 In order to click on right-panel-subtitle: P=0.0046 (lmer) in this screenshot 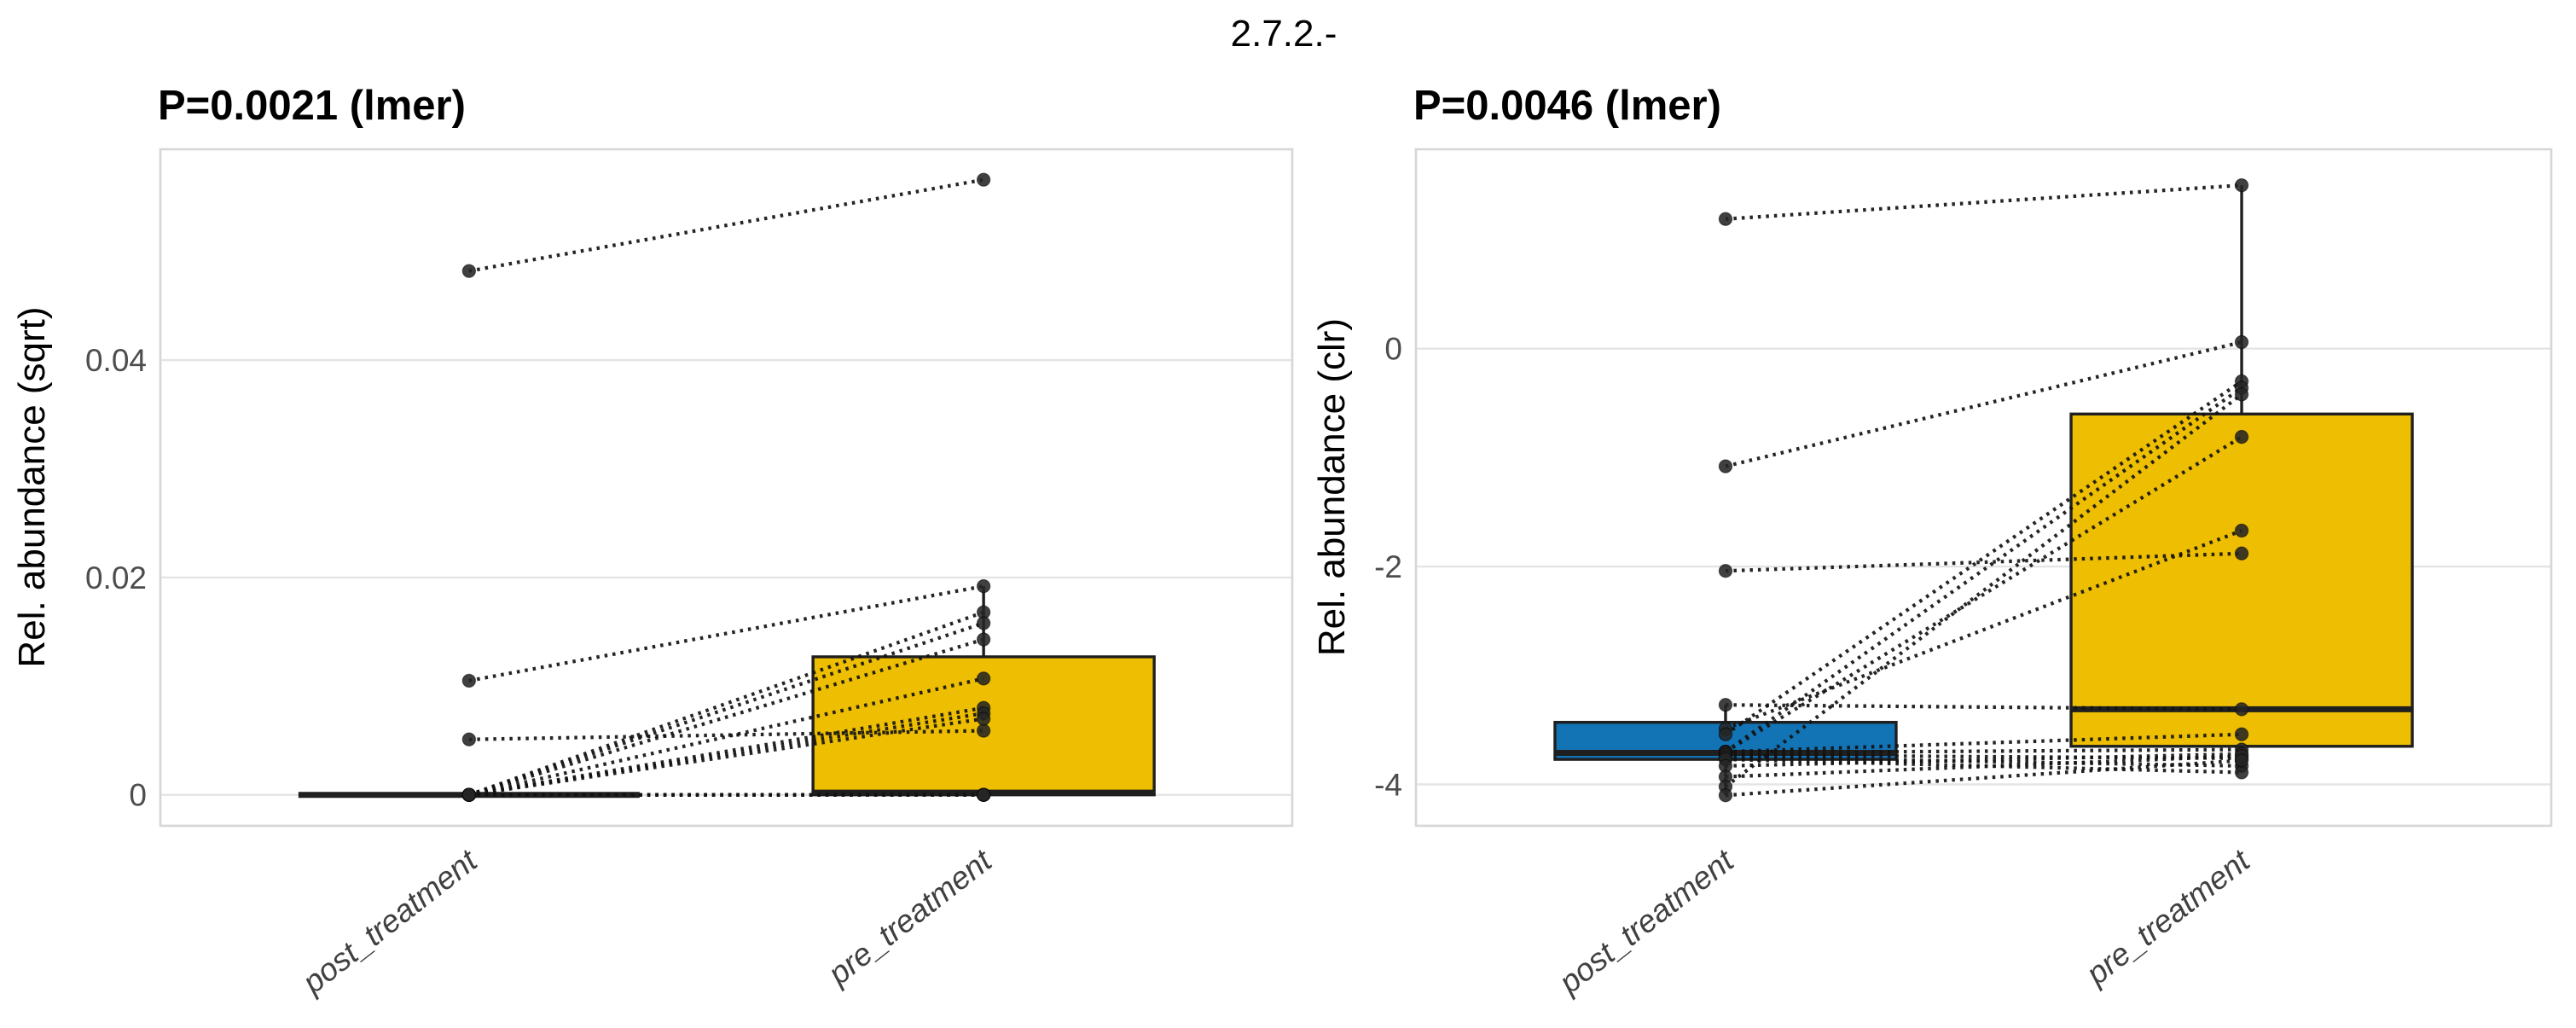, I will do `click(1567, 106)`.